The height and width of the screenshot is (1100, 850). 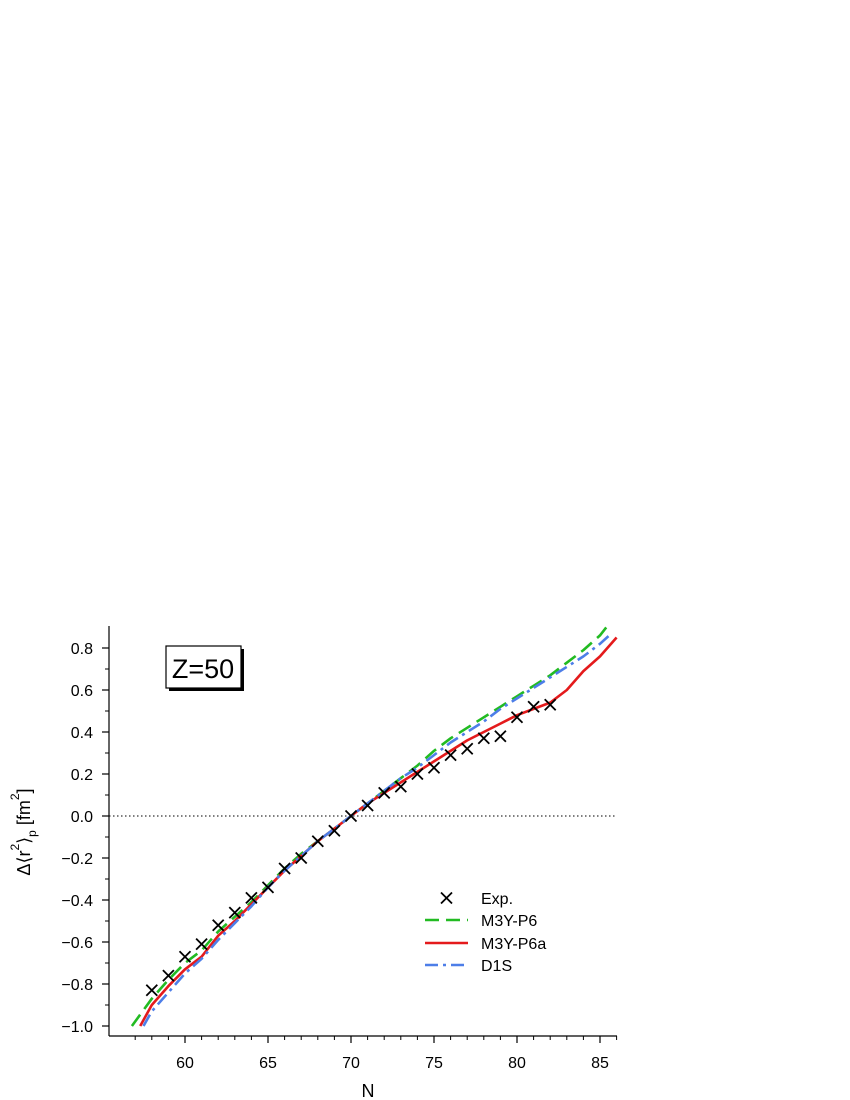 I want to click on legend-label: D1S, so click(x=496, y=966).